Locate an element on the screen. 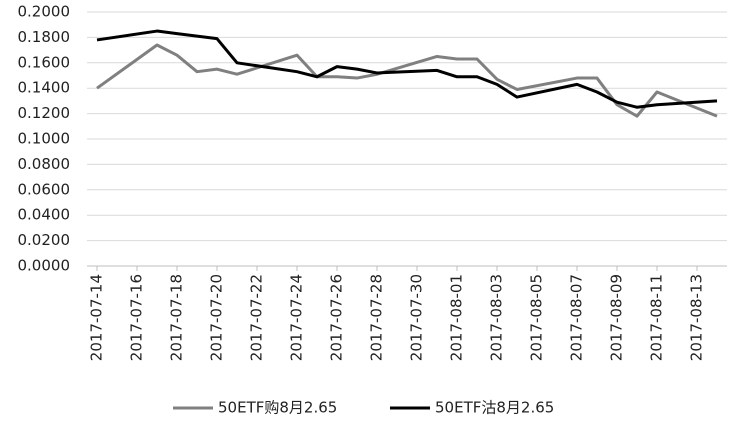 This screenshot has height=426, width=729. y-tick-label: 0.0600 is located at coordinates (44, 189).